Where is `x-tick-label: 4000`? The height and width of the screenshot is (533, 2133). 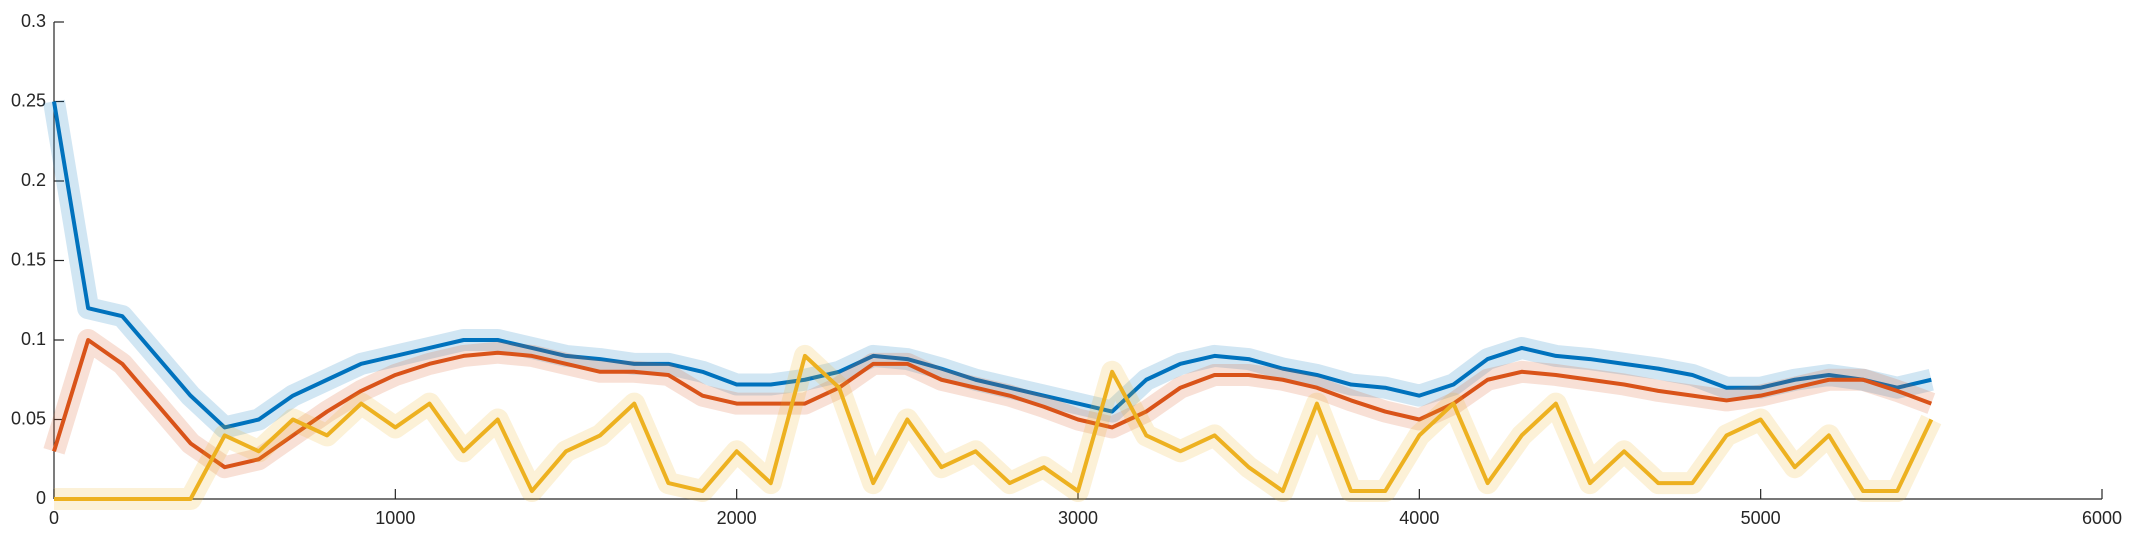 x-tick-label: 4000 is located at coordinates (1419, 518).